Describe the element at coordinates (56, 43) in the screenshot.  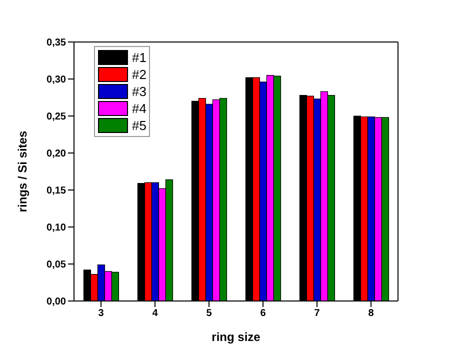
I see `y-tick-label: 0,35` at that location.